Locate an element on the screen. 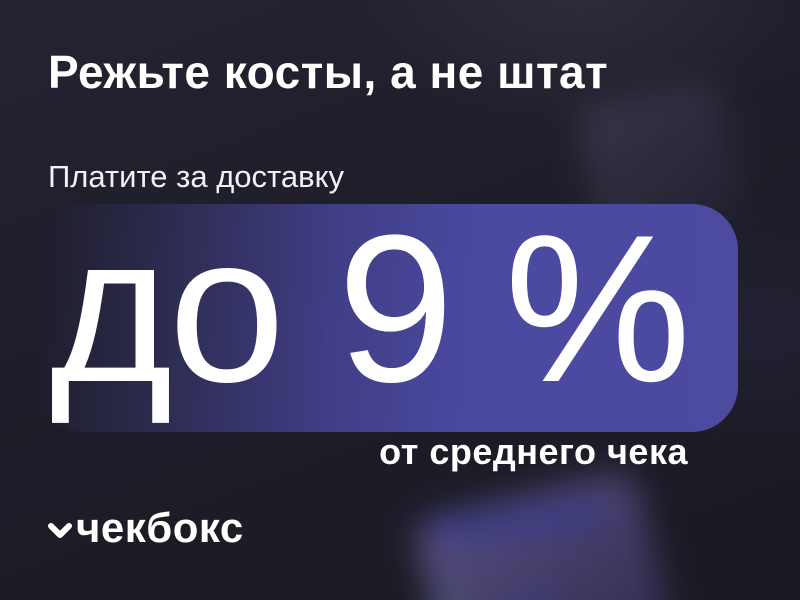 The width and height of the screenshot is (800, 600). cube-checkmark-icon is located at coordinates (524, 595).